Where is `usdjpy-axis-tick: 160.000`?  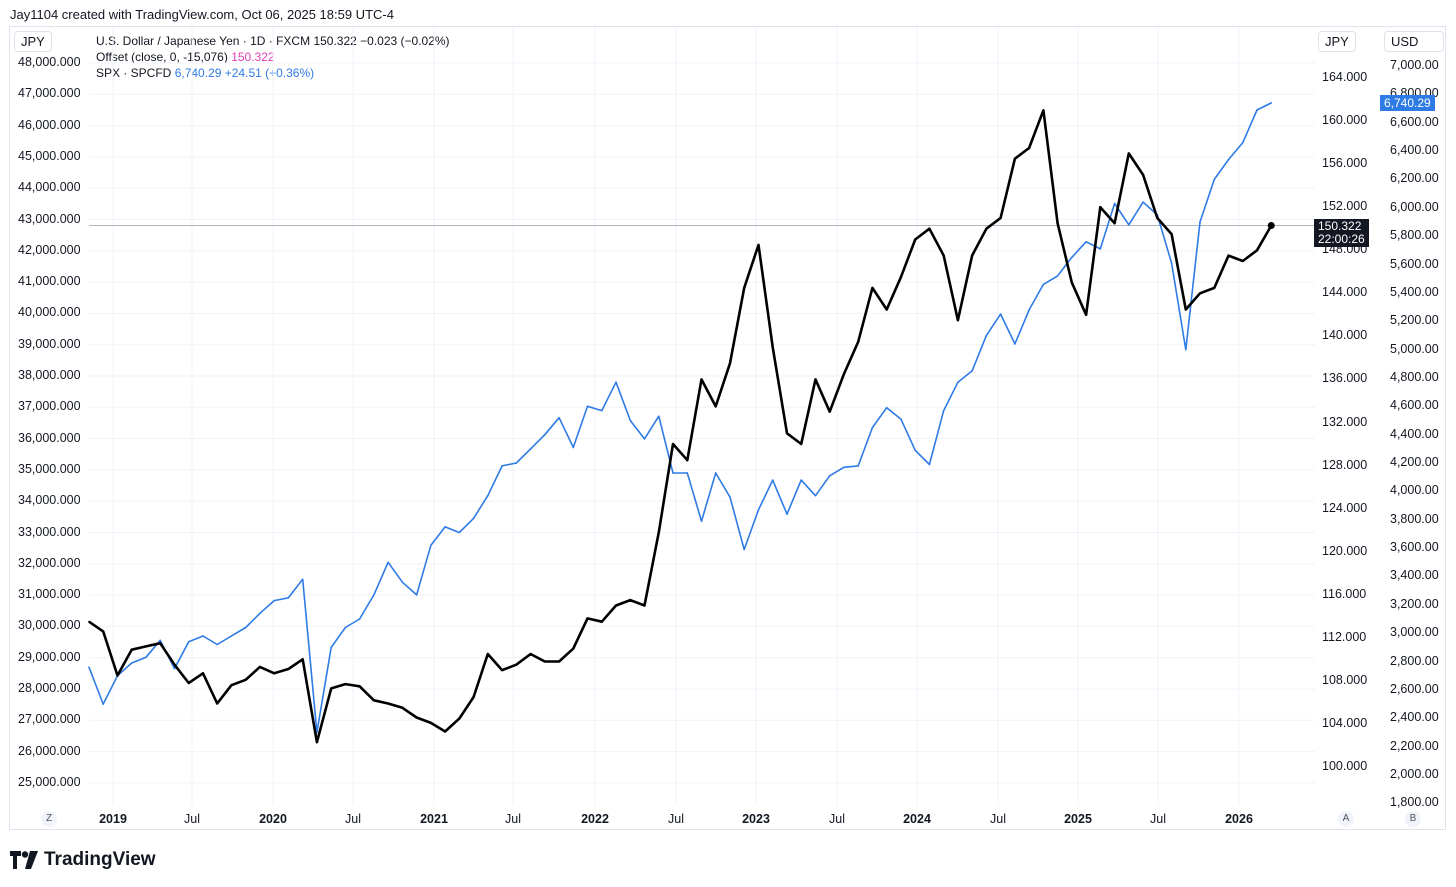
usdjpy-axis-tick: 160.000 is located at coordinates (1345, 120).